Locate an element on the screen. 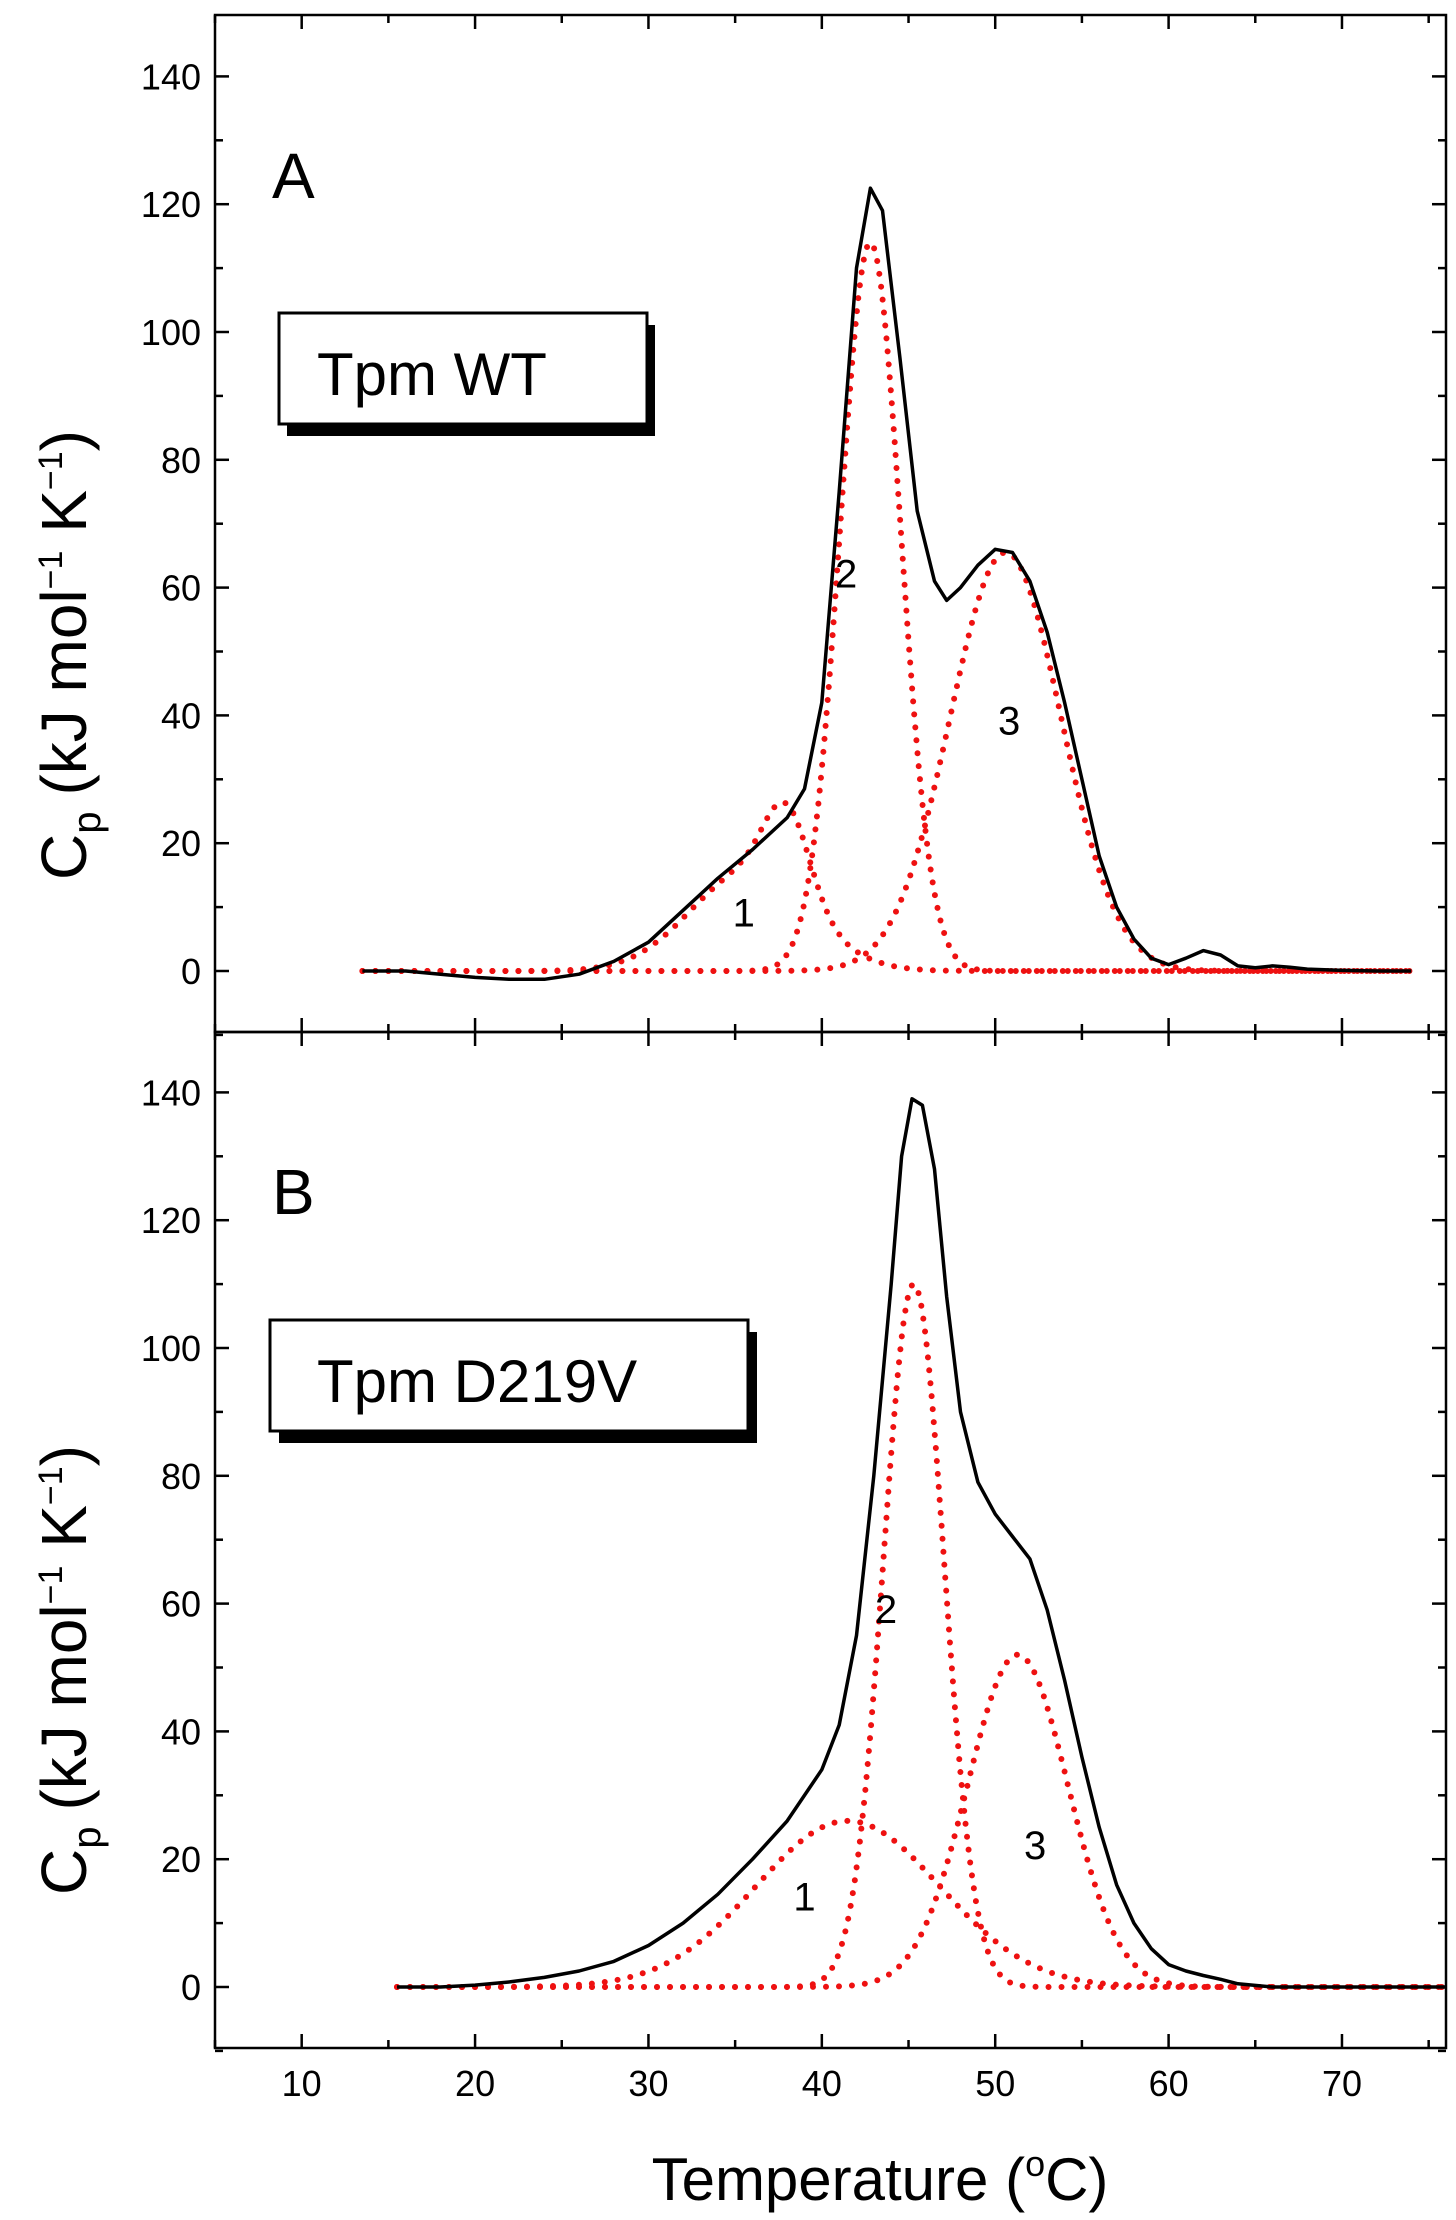 This screenshot has width=1456, height=2220. x-tick-label: 20 is located at coordinates (475, 2083).